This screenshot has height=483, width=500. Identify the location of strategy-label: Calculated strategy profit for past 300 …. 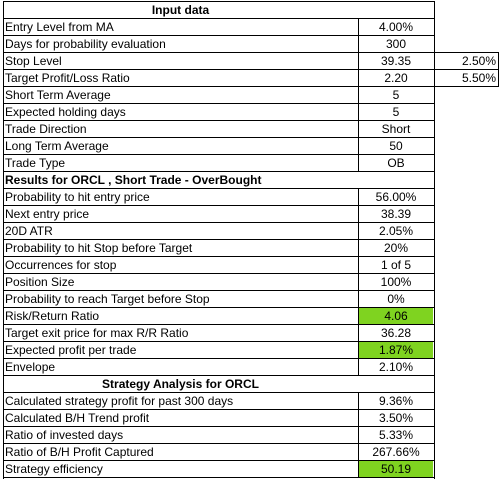
(119, 401).